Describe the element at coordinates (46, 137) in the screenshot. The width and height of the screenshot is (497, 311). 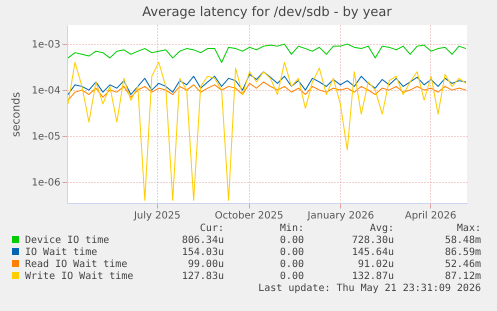
I see `y-tick-label: 1e-05` at that location.